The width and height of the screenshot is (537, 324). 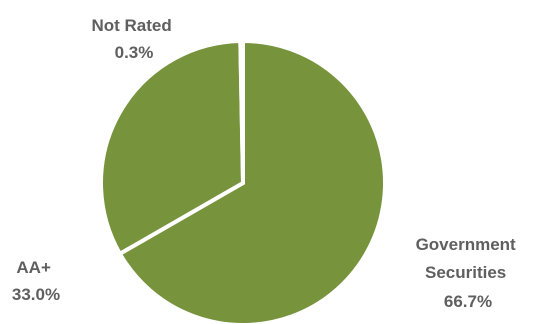 What do you see at coordinates (468, 301) in the screenshot?
I see `label-government-securities-value: 66.7%` at bounding box center [468, 301].